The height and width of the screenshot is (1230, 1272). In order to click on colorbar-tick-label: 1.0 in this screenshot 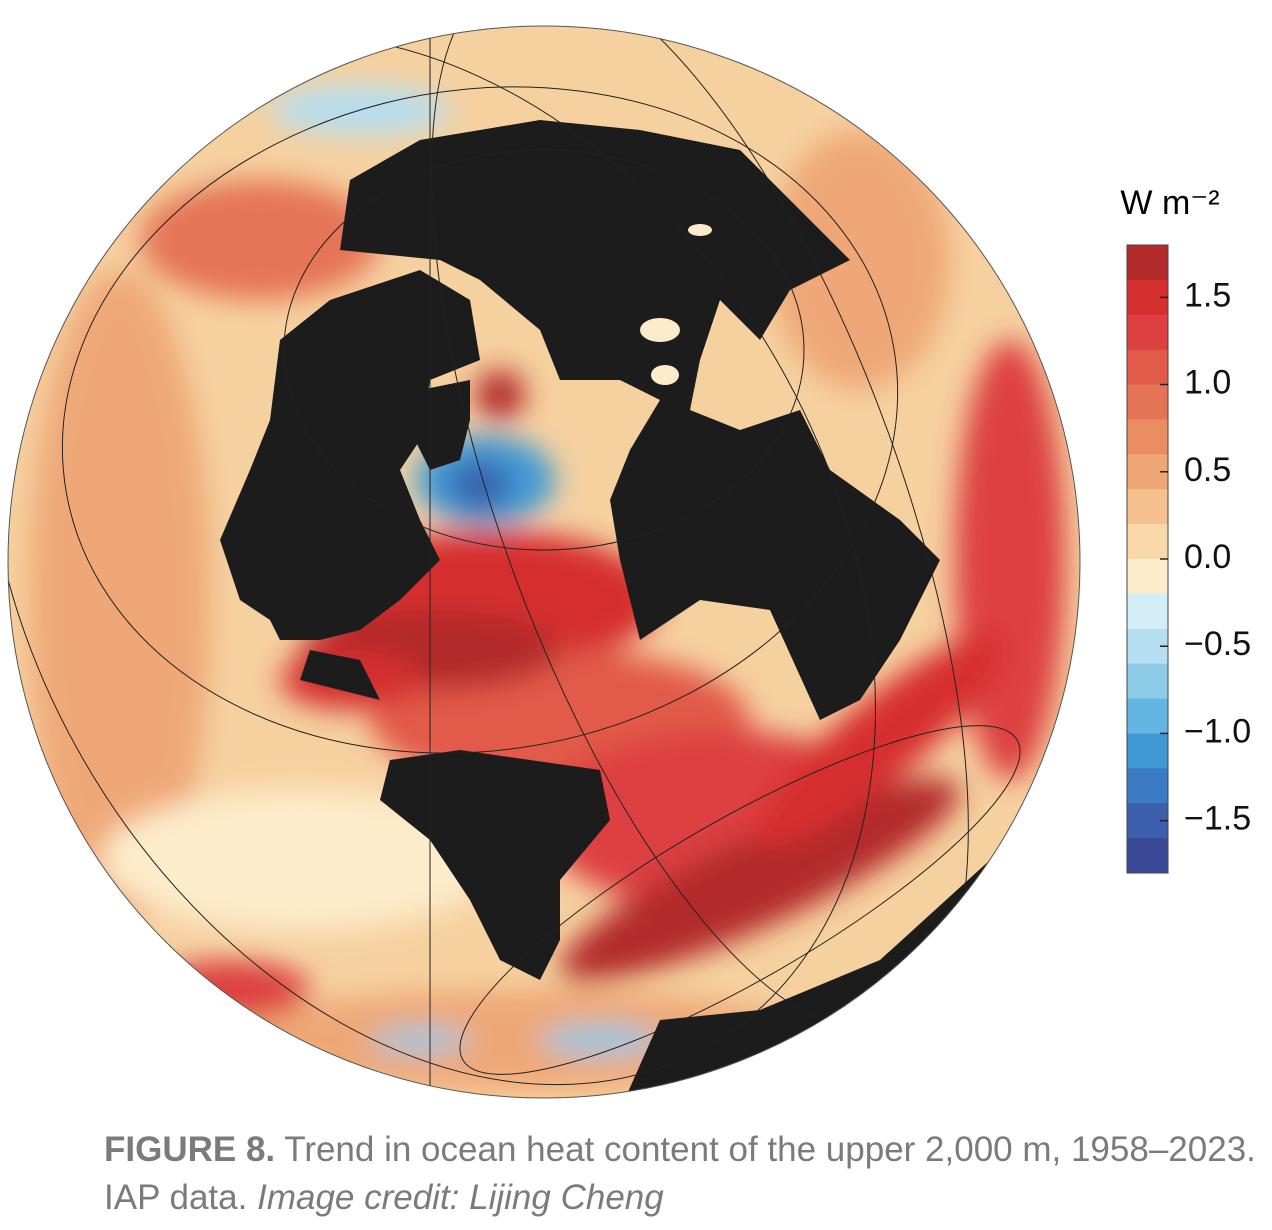, I will do `click(1207, 383)`.